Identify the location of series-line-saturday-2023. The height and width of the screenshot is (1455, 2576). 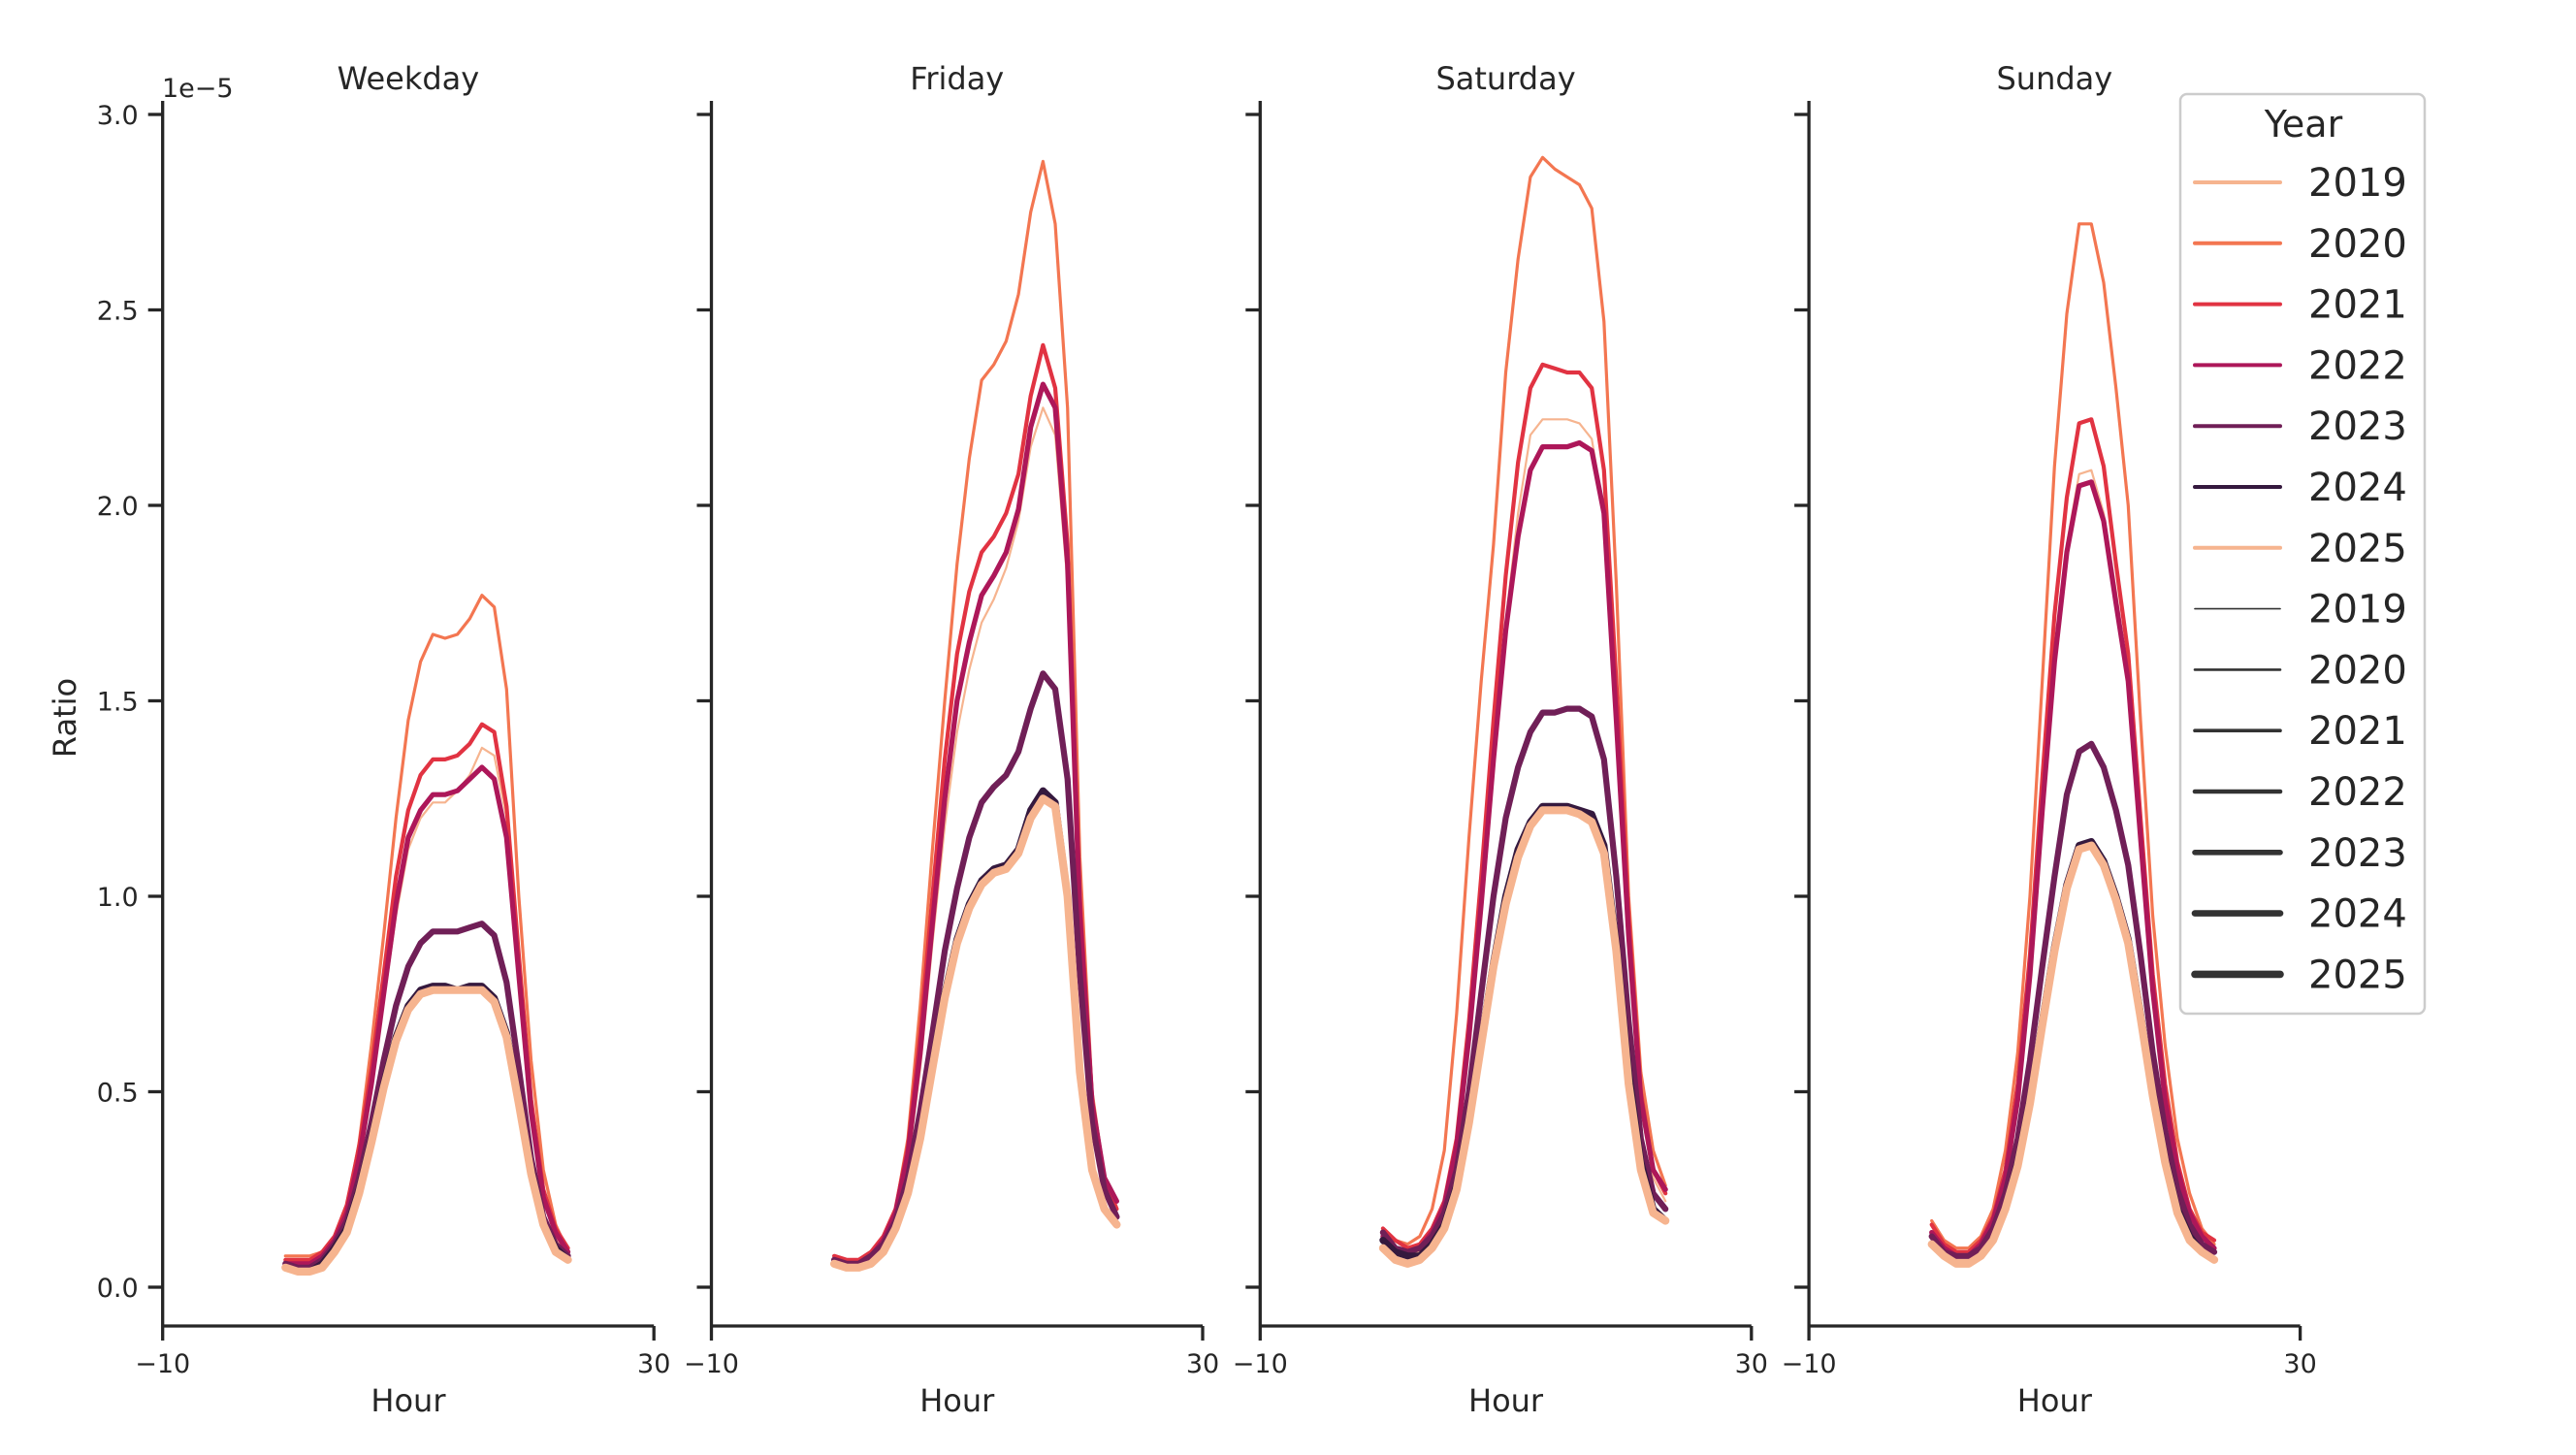
(1524, 980).